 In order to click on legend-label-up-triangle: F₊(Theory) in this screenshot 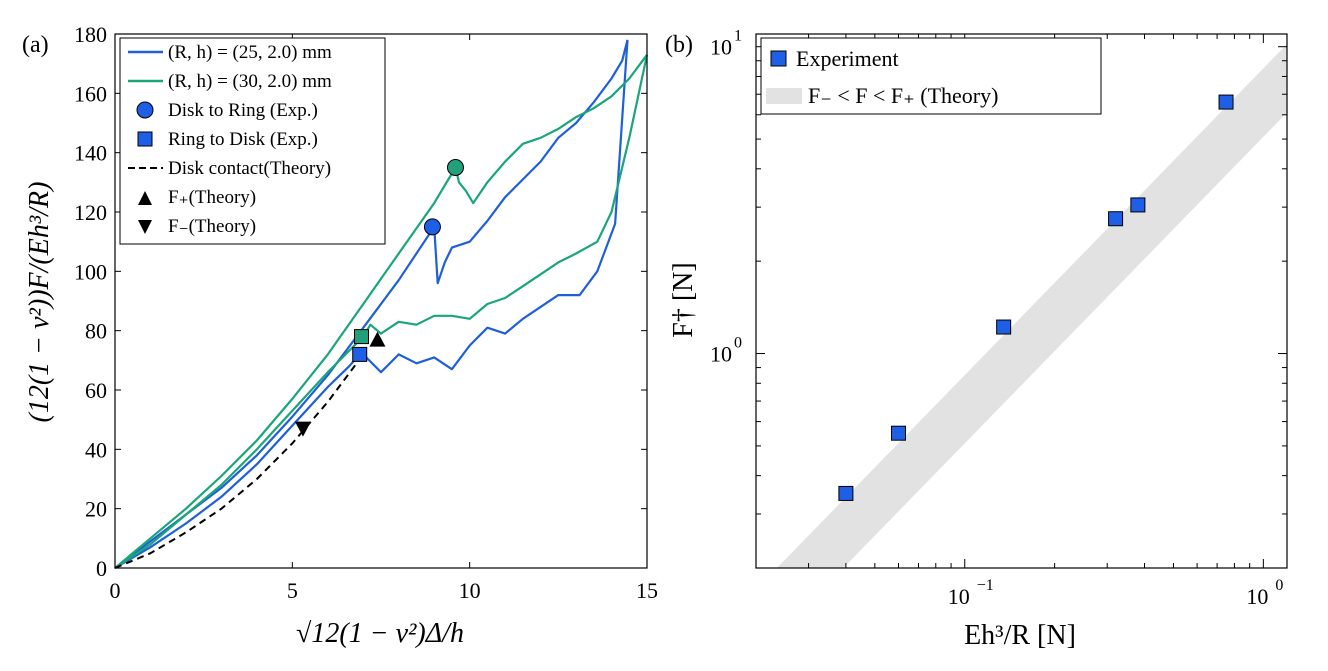, I will do `click(212, 197)`.